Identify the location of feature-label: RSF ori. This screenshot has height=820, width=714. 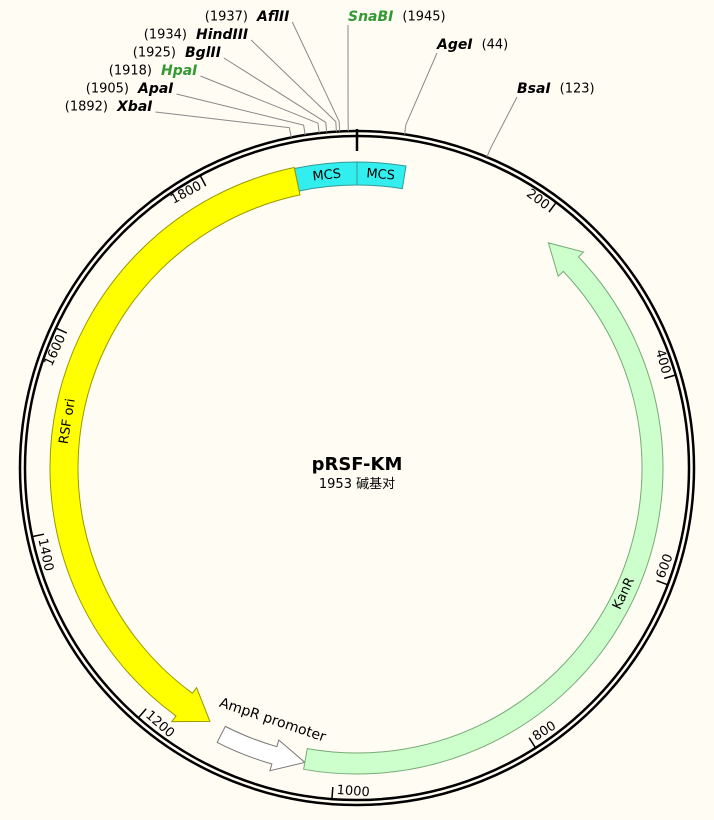
(68, 421).